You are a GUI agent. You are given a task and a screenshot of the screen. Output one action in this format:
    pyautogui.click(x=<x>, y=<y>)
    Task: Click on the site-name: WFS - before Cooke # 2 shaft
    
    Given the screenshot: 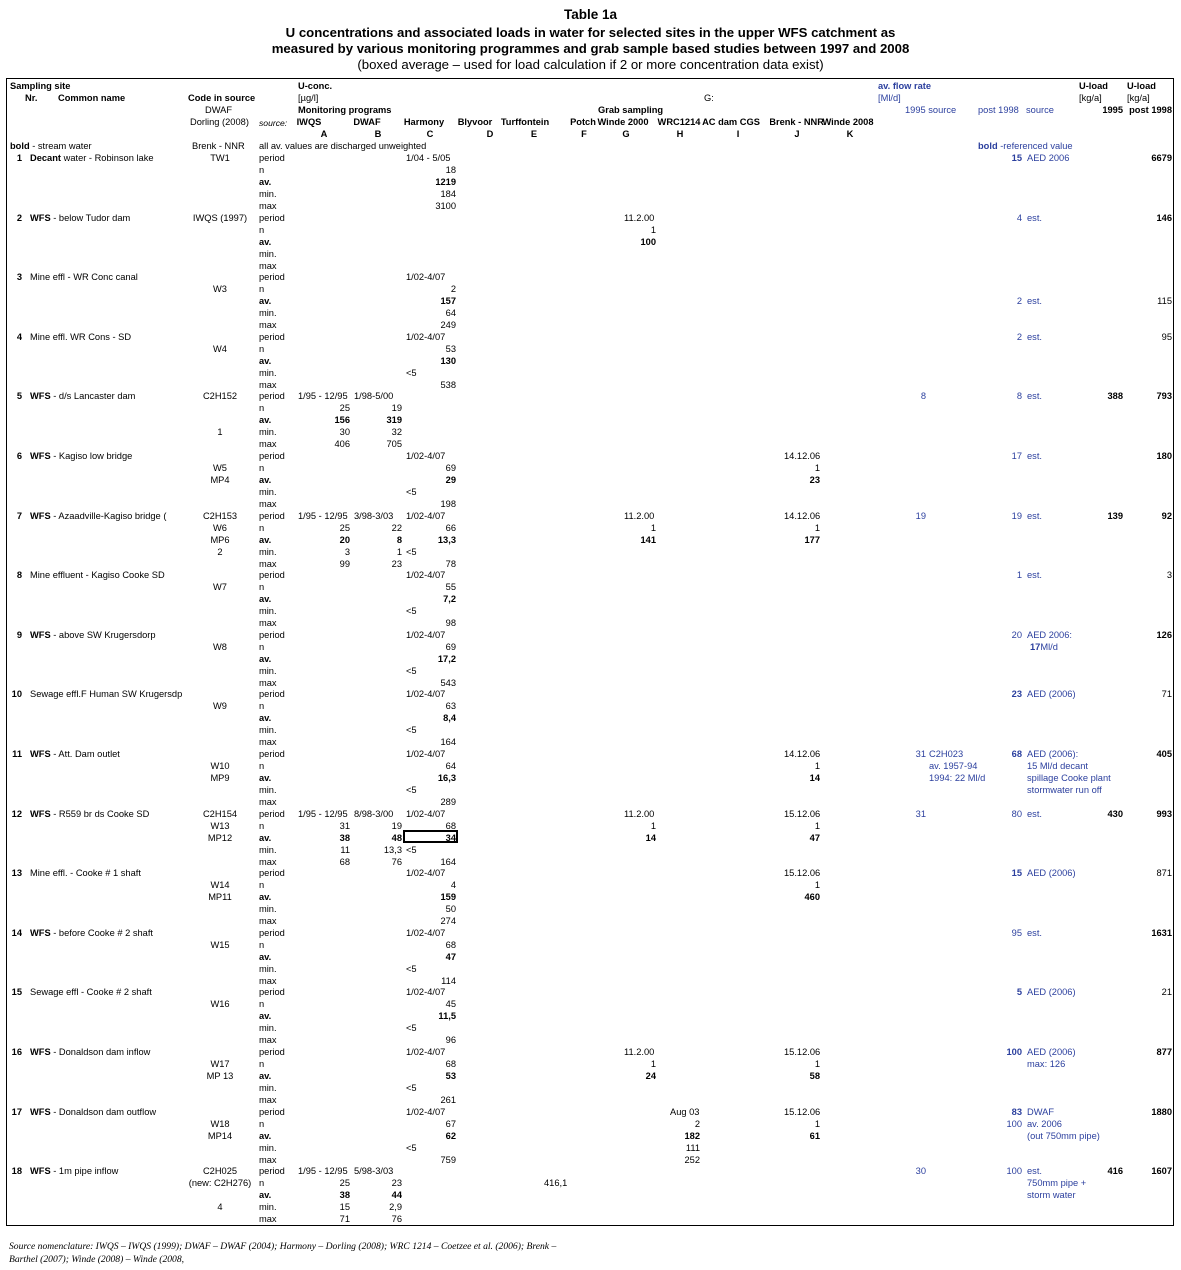 What is the action you would take?
    pyautogui.click(x=91, y=933)
    